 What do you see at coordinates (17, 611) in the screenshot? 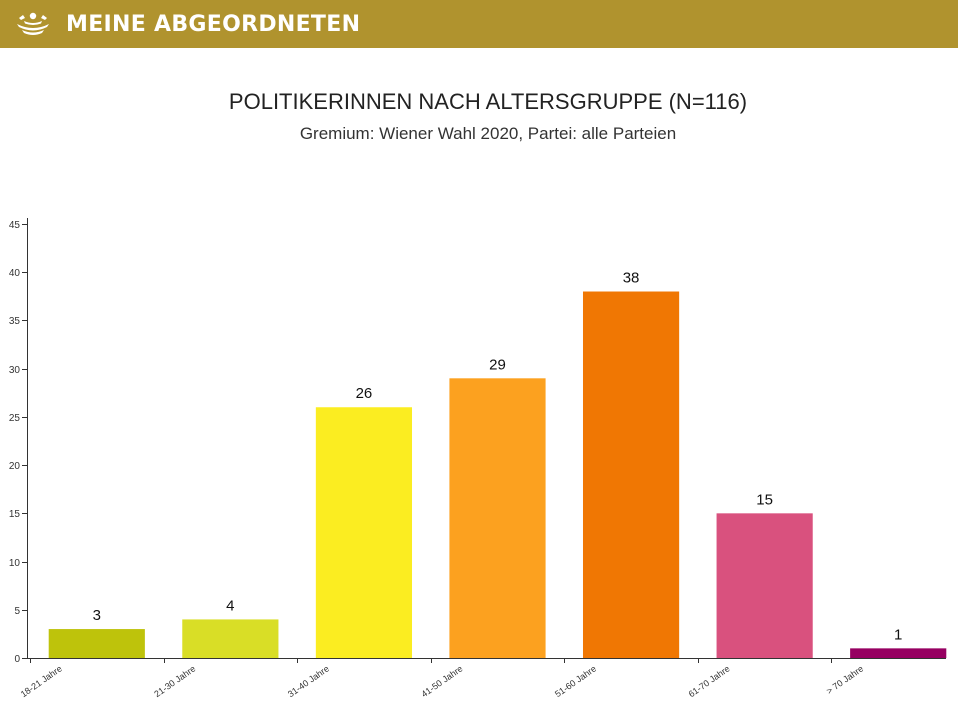
I see `y-tick-label: 5` at bounding box center [17, 611].